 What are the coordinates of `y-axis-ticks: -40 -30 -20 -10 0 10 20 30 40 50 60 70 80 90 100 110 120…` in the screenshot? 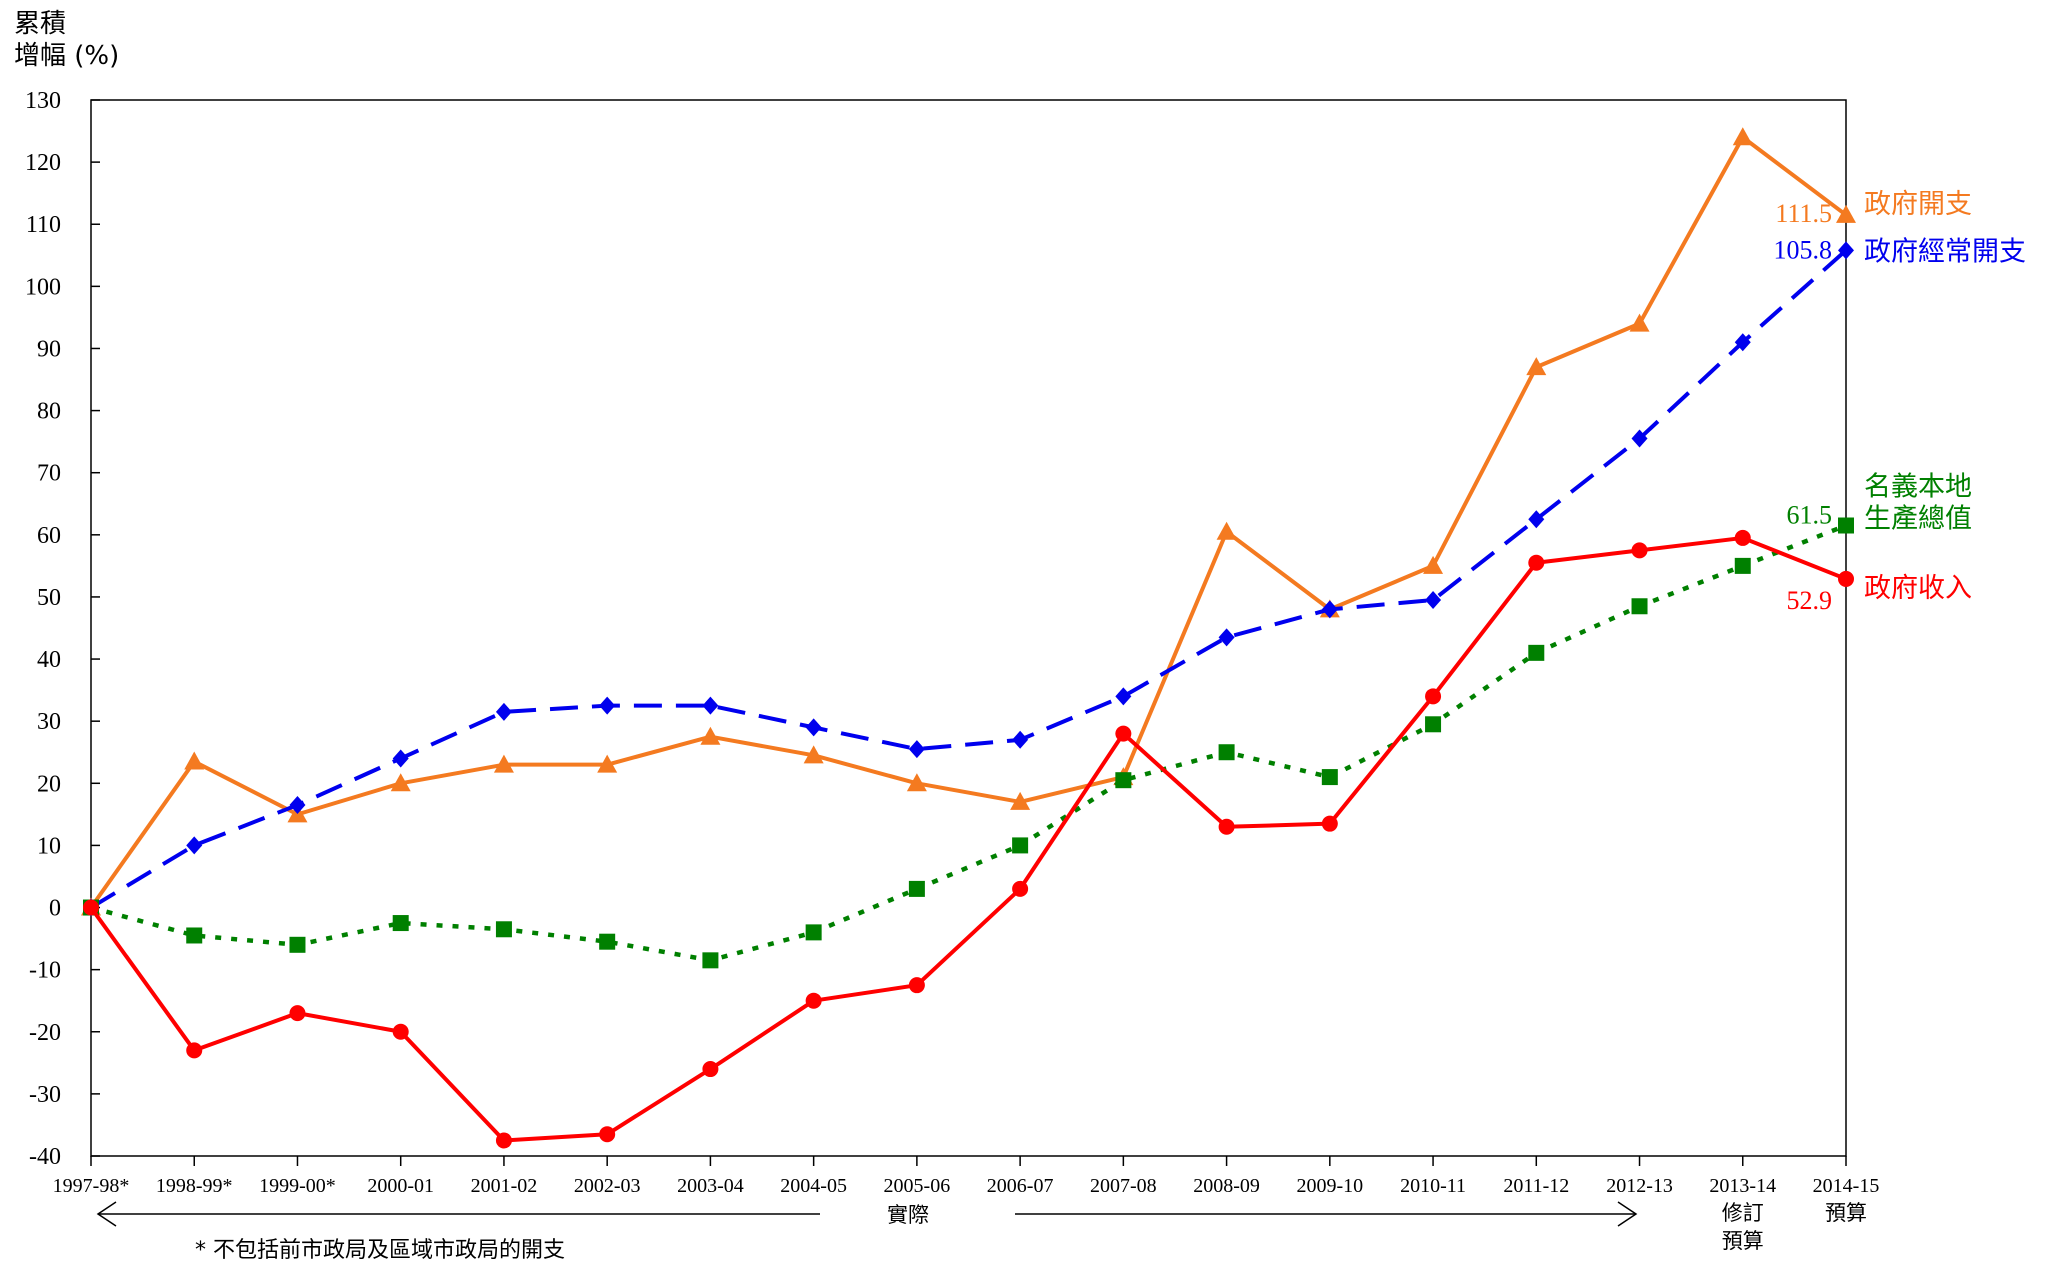 It's located at (62, 629).